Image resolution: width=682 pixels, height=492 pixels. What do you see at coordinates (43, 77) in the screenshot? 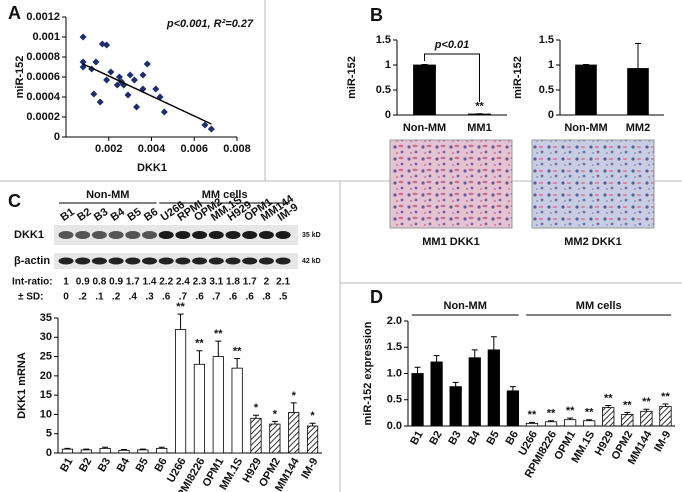
I see `y-tick-label: 0.0006` at bounding box center [43, 77].